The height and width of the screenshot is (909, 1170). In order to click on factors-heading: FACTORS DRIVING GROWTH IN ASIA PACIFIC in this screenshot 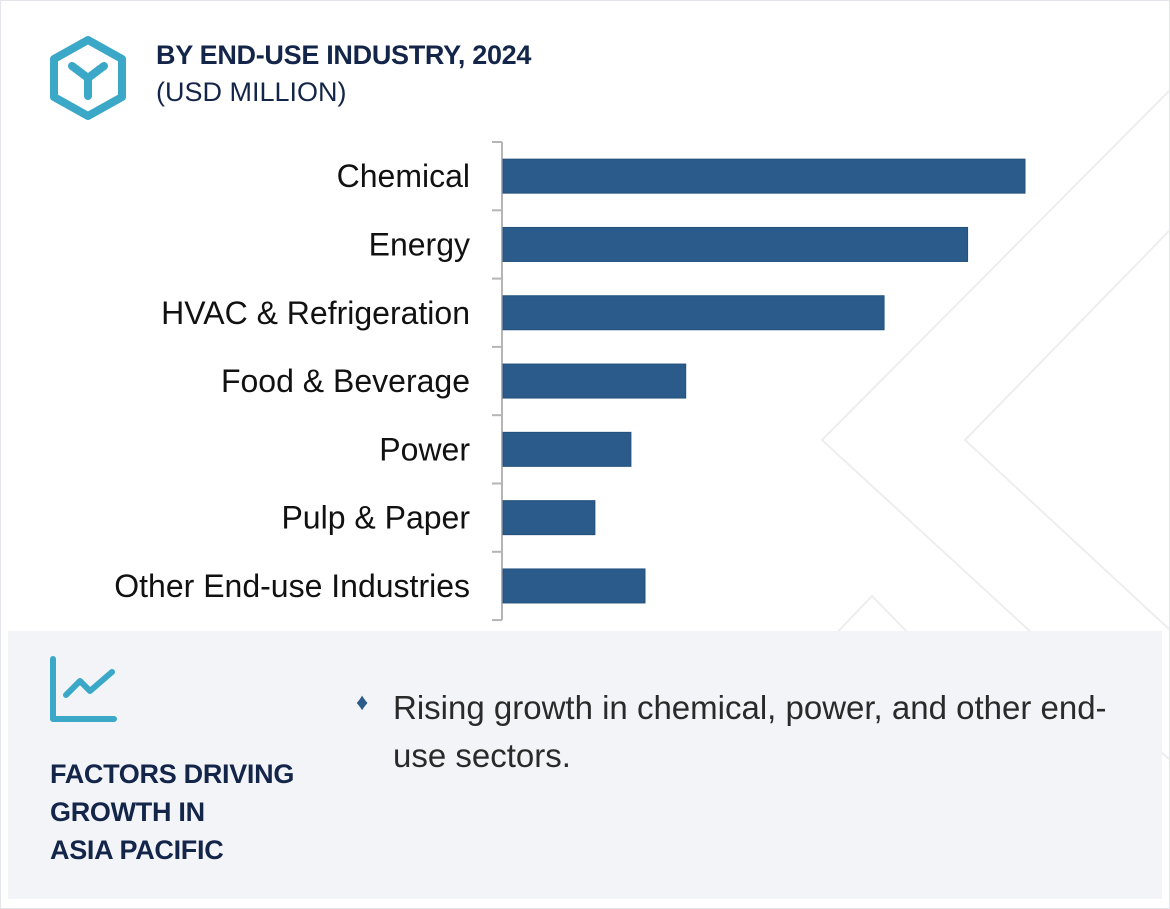, I will do `click(172, 812)`.